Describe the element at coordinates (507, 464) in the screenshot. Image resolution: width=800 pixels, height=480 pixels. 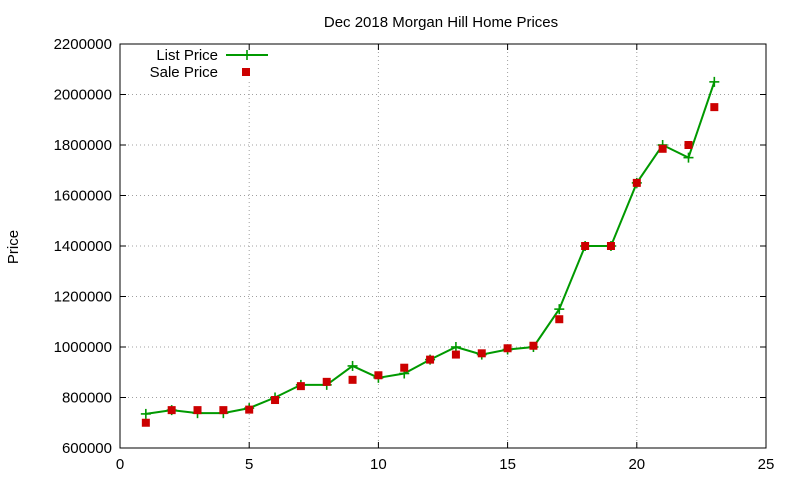
I see `x-tick-label: 15` at that location.